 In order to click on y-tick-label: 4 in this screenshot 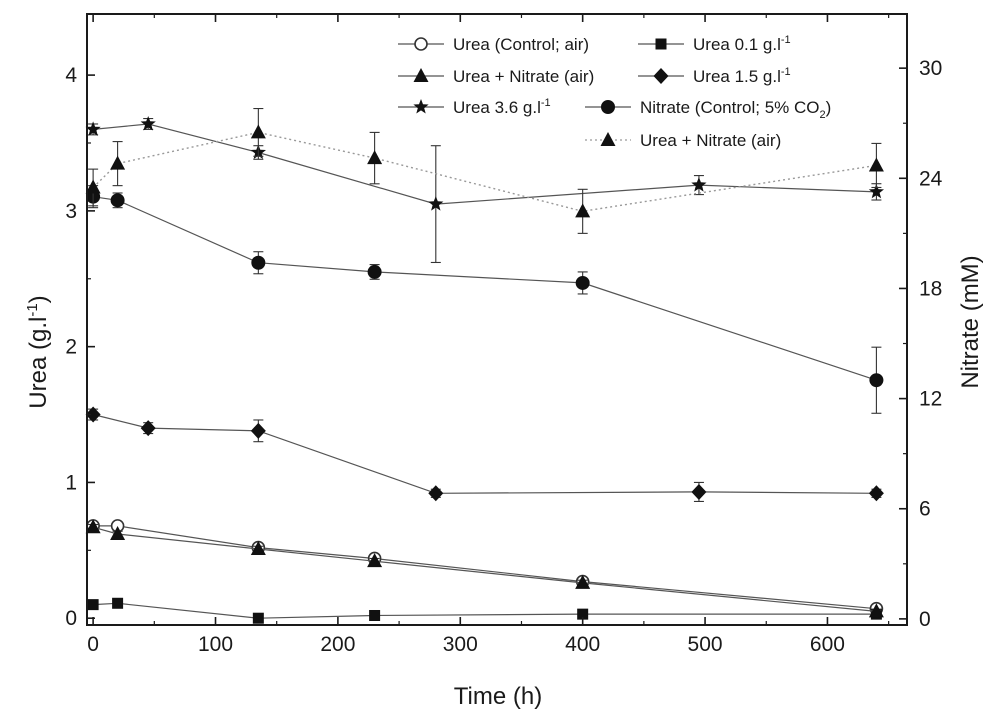, I will do `click(71, 75)`.